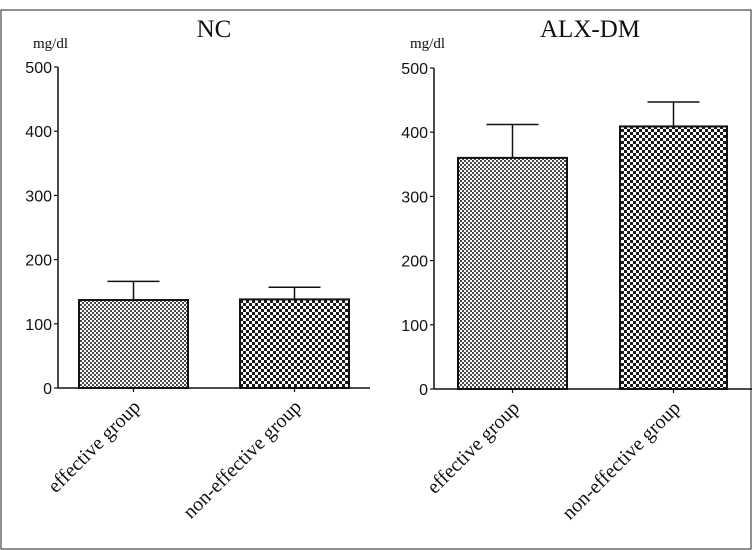  I want to click on chart-title: ALX-DM, so click(590, 29).